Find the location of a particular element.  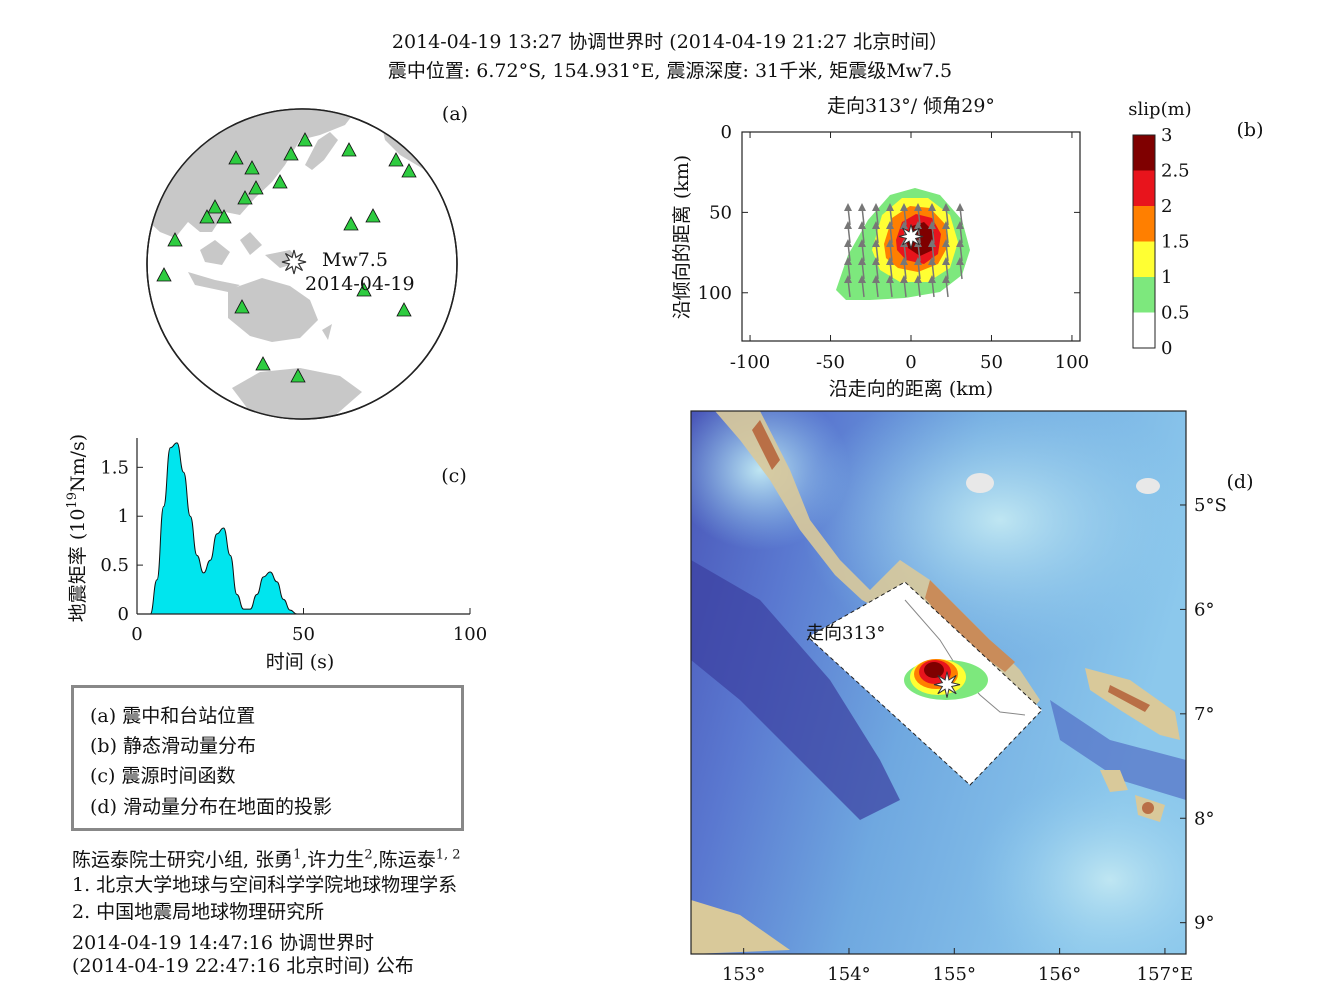

colorbar-tick-label: 1.5 is located at coordinates (1175, 242).